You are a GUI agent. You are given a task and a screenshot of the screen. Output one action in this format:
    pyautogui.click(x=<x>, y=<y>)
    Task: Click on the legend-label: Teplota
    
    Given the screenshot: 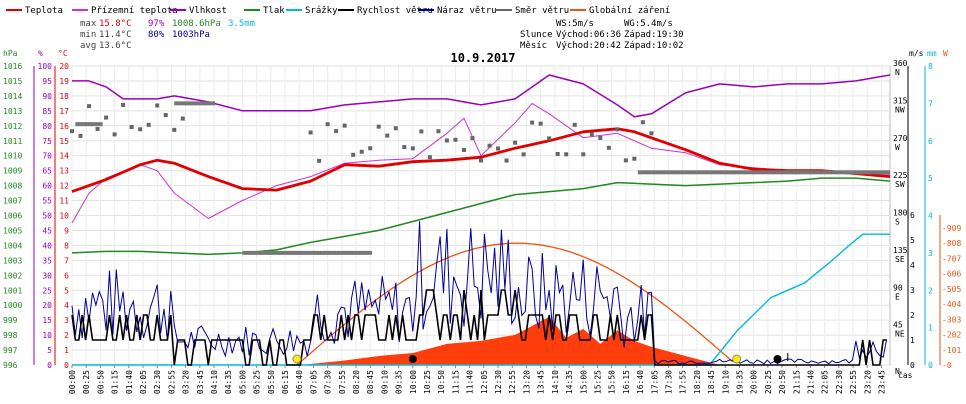 What is the action you would take?
    pyautogui.click(x=44, y=11)
    